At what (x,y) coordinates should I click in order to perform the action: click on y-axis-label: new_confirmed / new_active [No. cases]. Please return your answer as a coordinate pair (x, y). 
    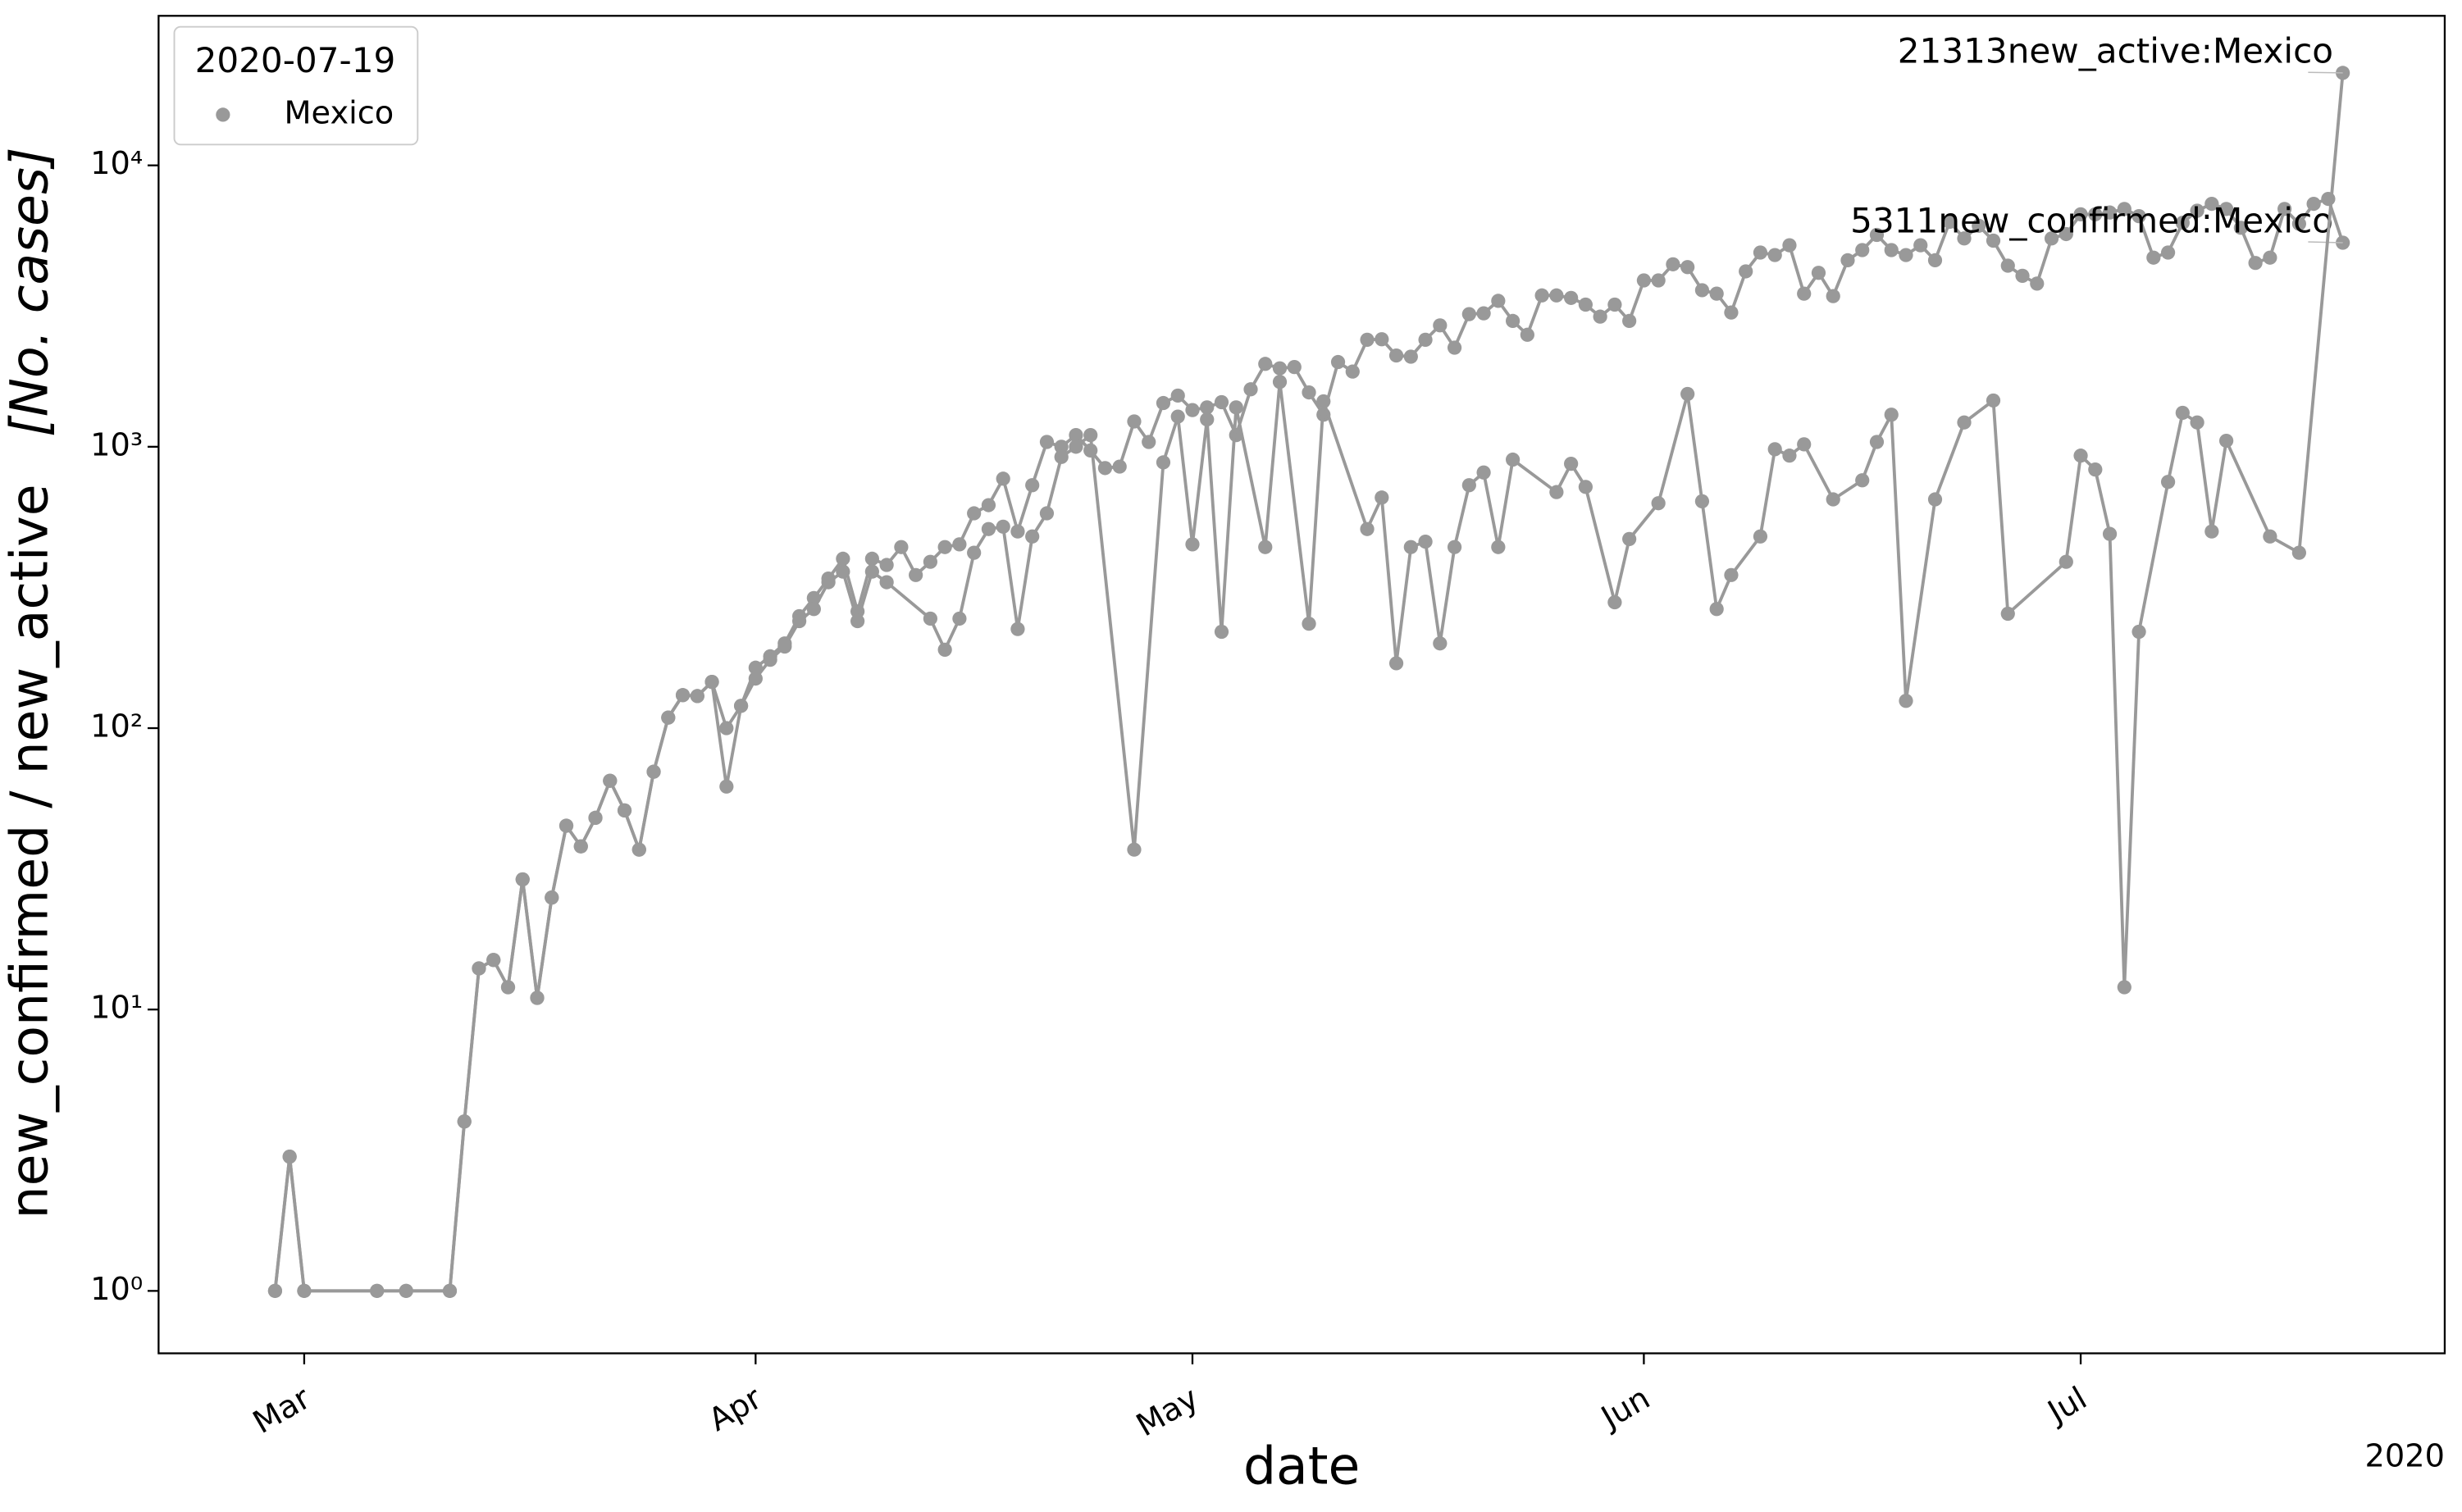
    Looking at the image, I should click on (30, 682).